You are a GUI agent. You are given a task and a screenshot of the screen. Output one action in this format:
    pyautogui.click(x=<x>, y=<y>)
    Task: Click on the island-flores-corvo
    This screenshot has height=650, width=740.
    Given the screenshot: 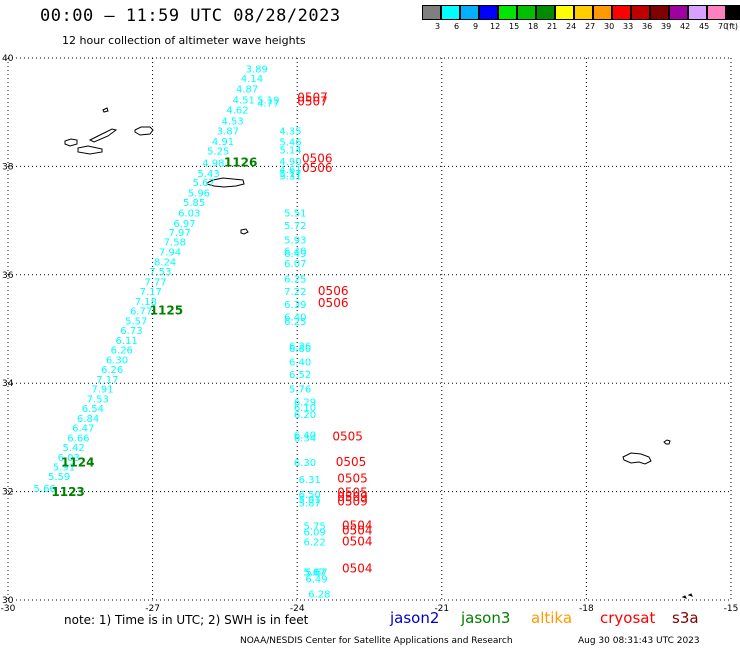 What is the action you would take?
    pyautogui.click(x=105, y=110)
    